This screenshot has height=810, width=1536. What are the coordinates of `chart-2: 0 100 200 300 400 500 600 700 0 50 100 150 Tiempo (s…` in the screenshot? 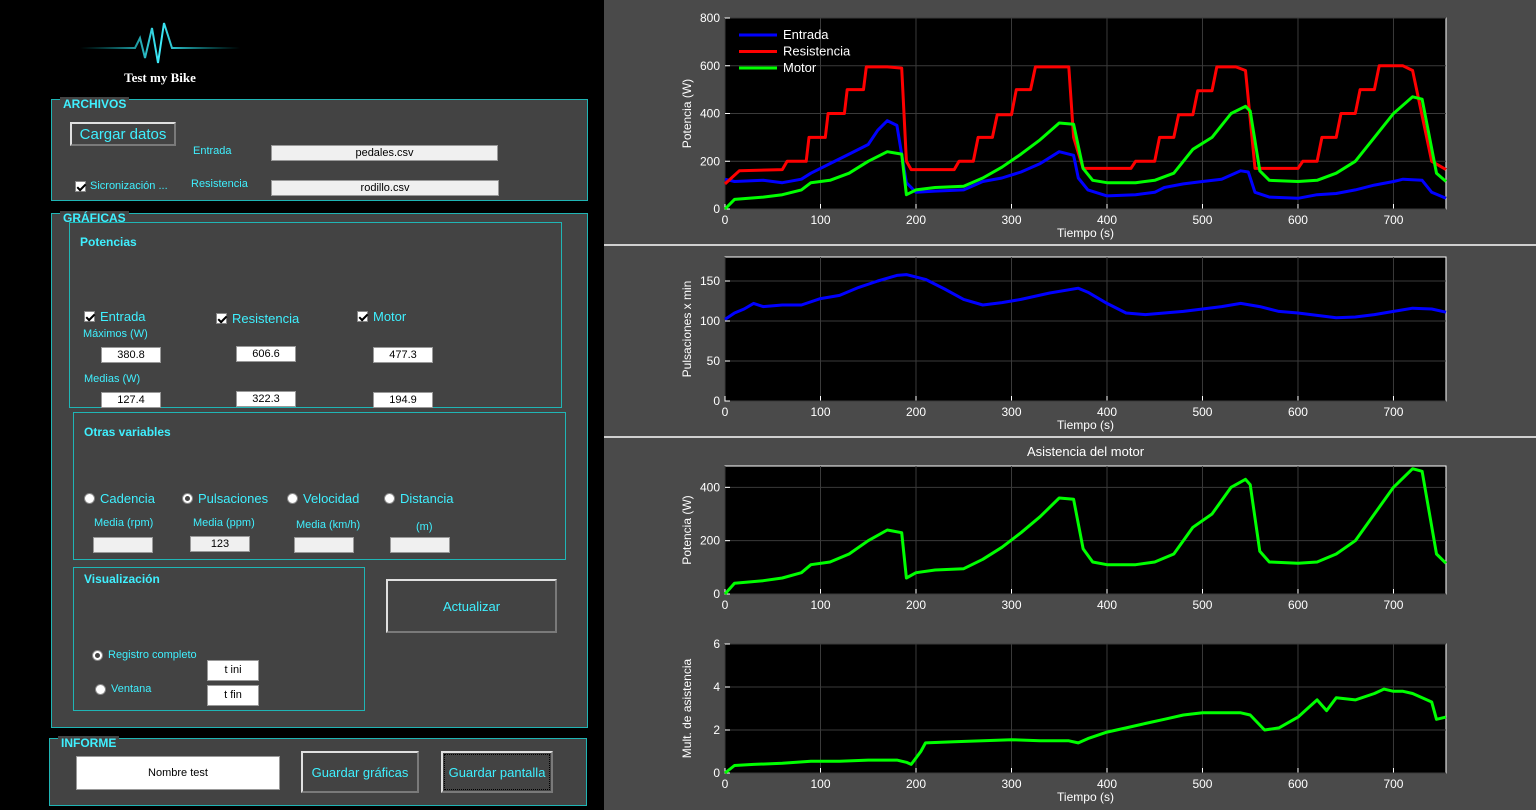 It's located at (1063, 344).